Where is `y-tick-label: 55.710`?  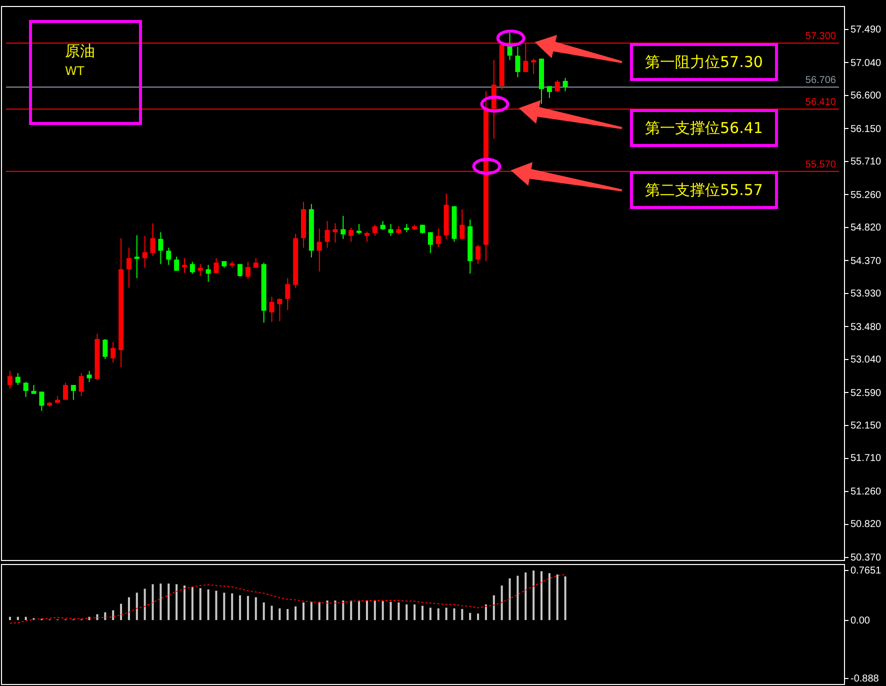
y-tick-label: 55.710 is located at coordinates (866, 162).